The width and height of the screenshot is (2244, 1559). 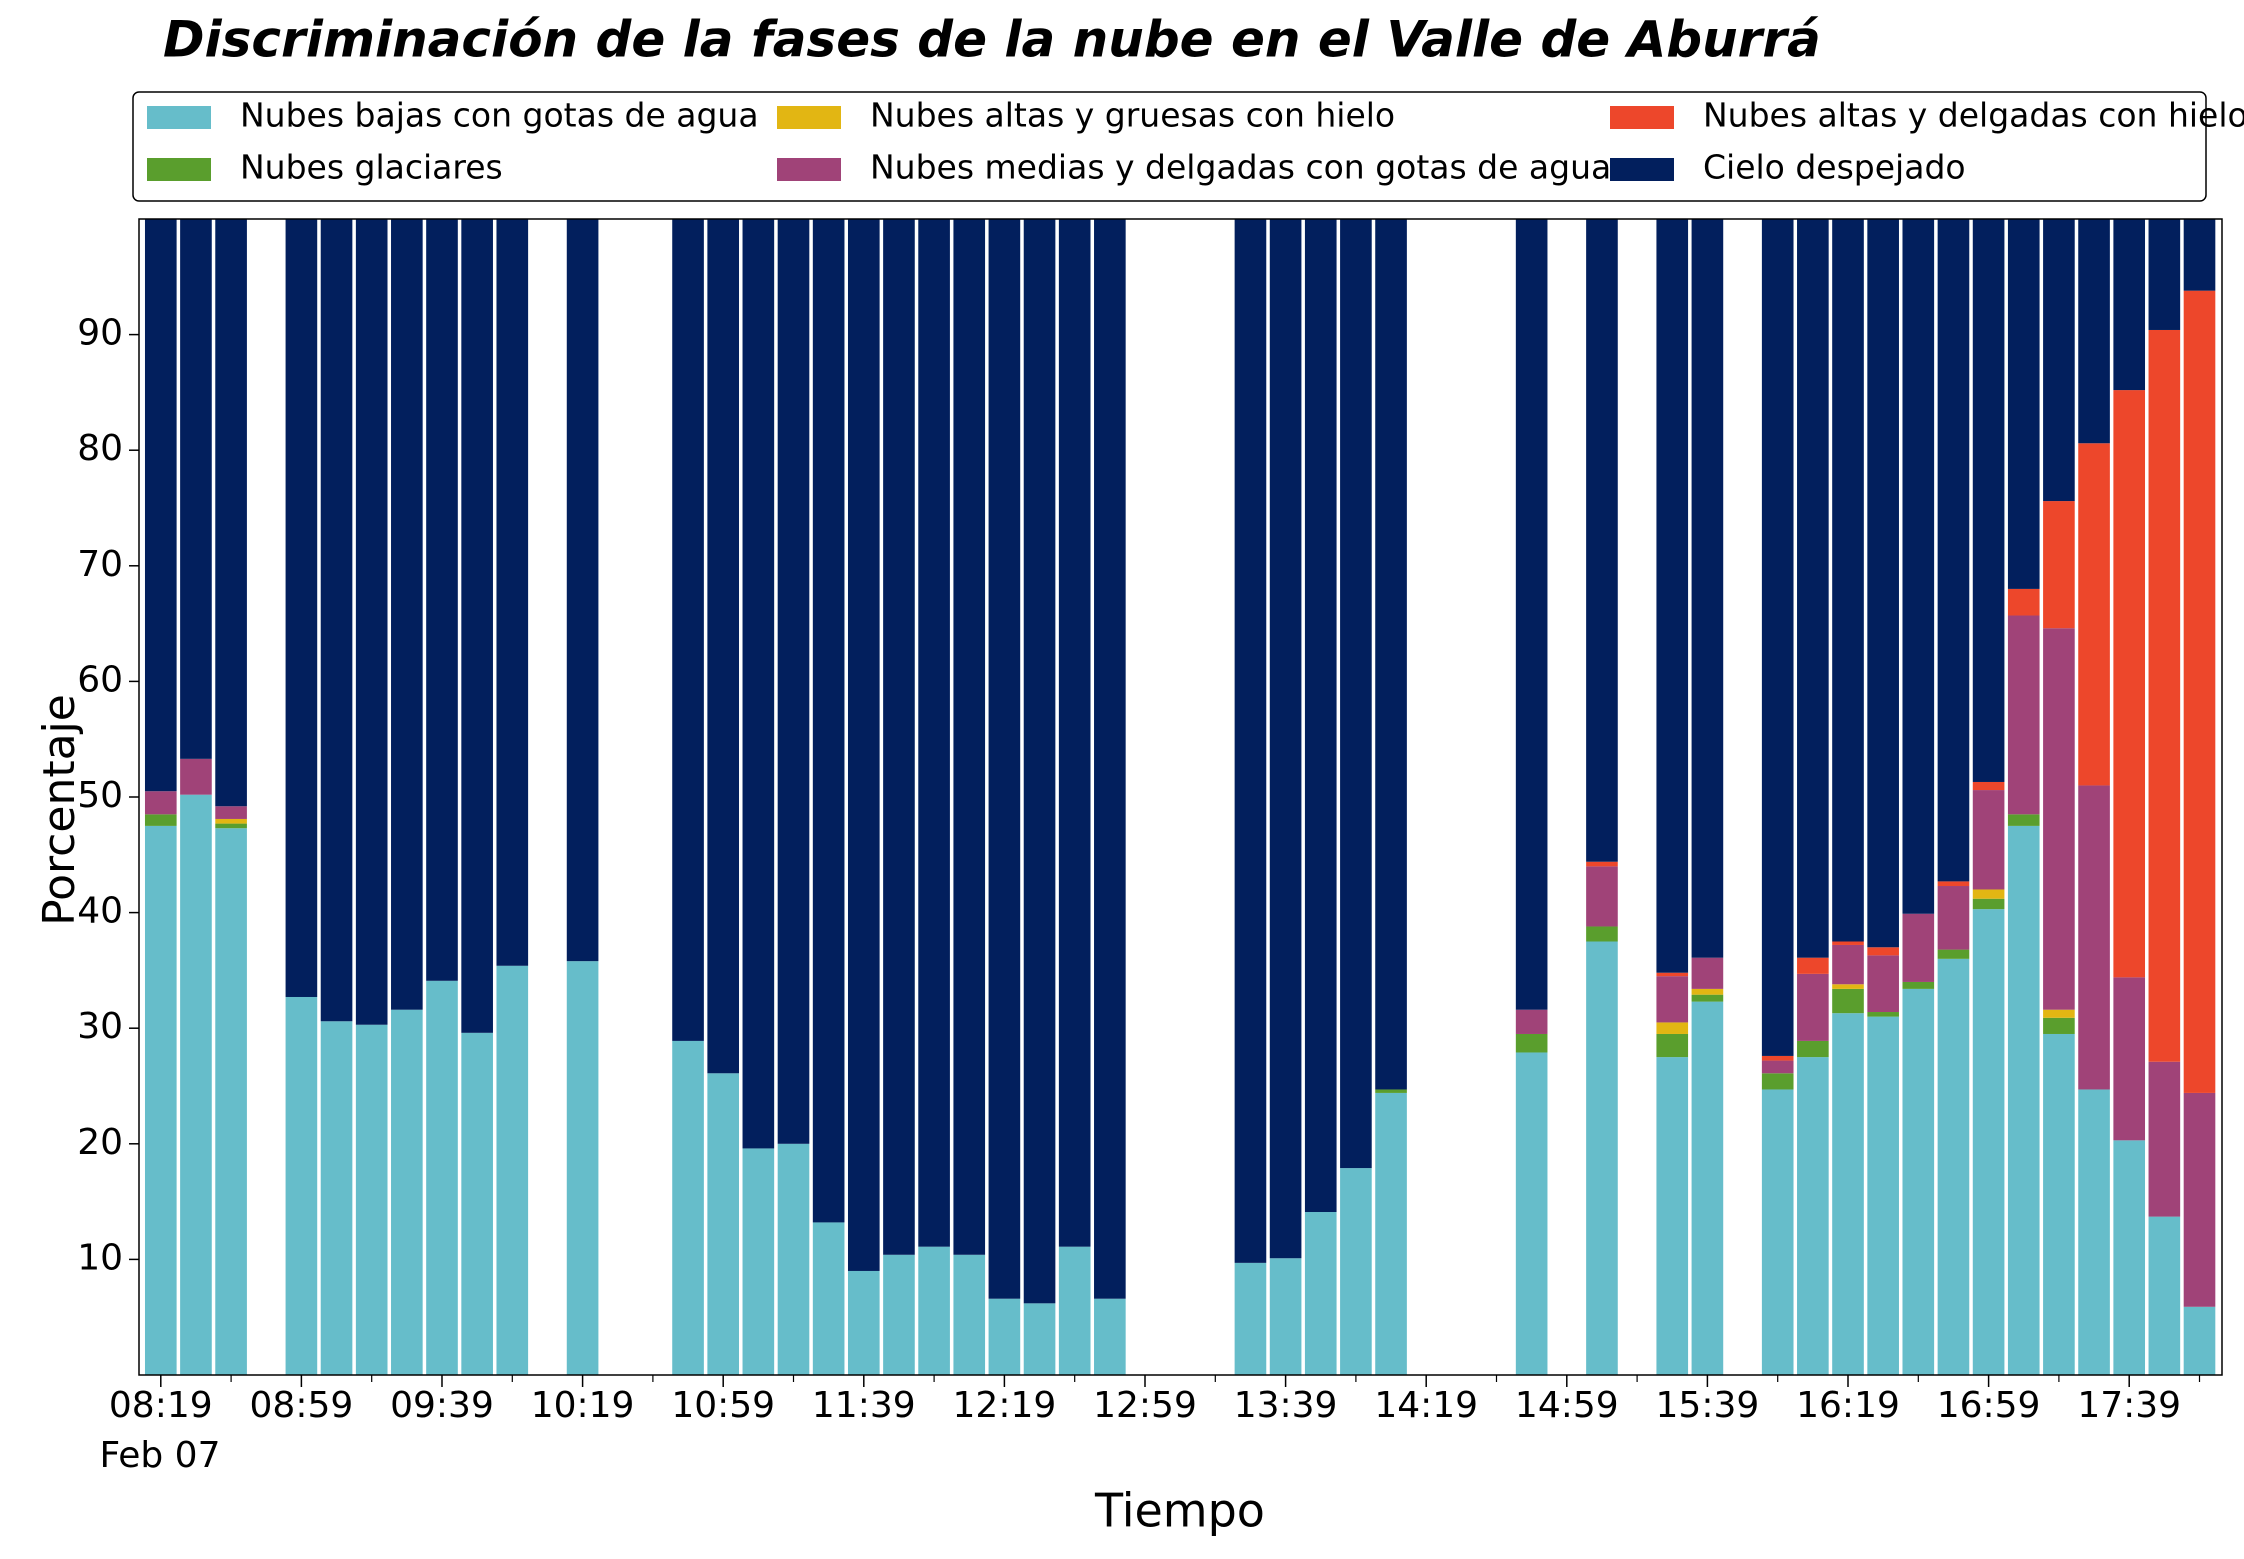 What do you see at coordinates (1132, 115) in the screenshot?
I see `legend-label: Nubes altas y gruesas con hielo` at bounding box center [1132, 115].